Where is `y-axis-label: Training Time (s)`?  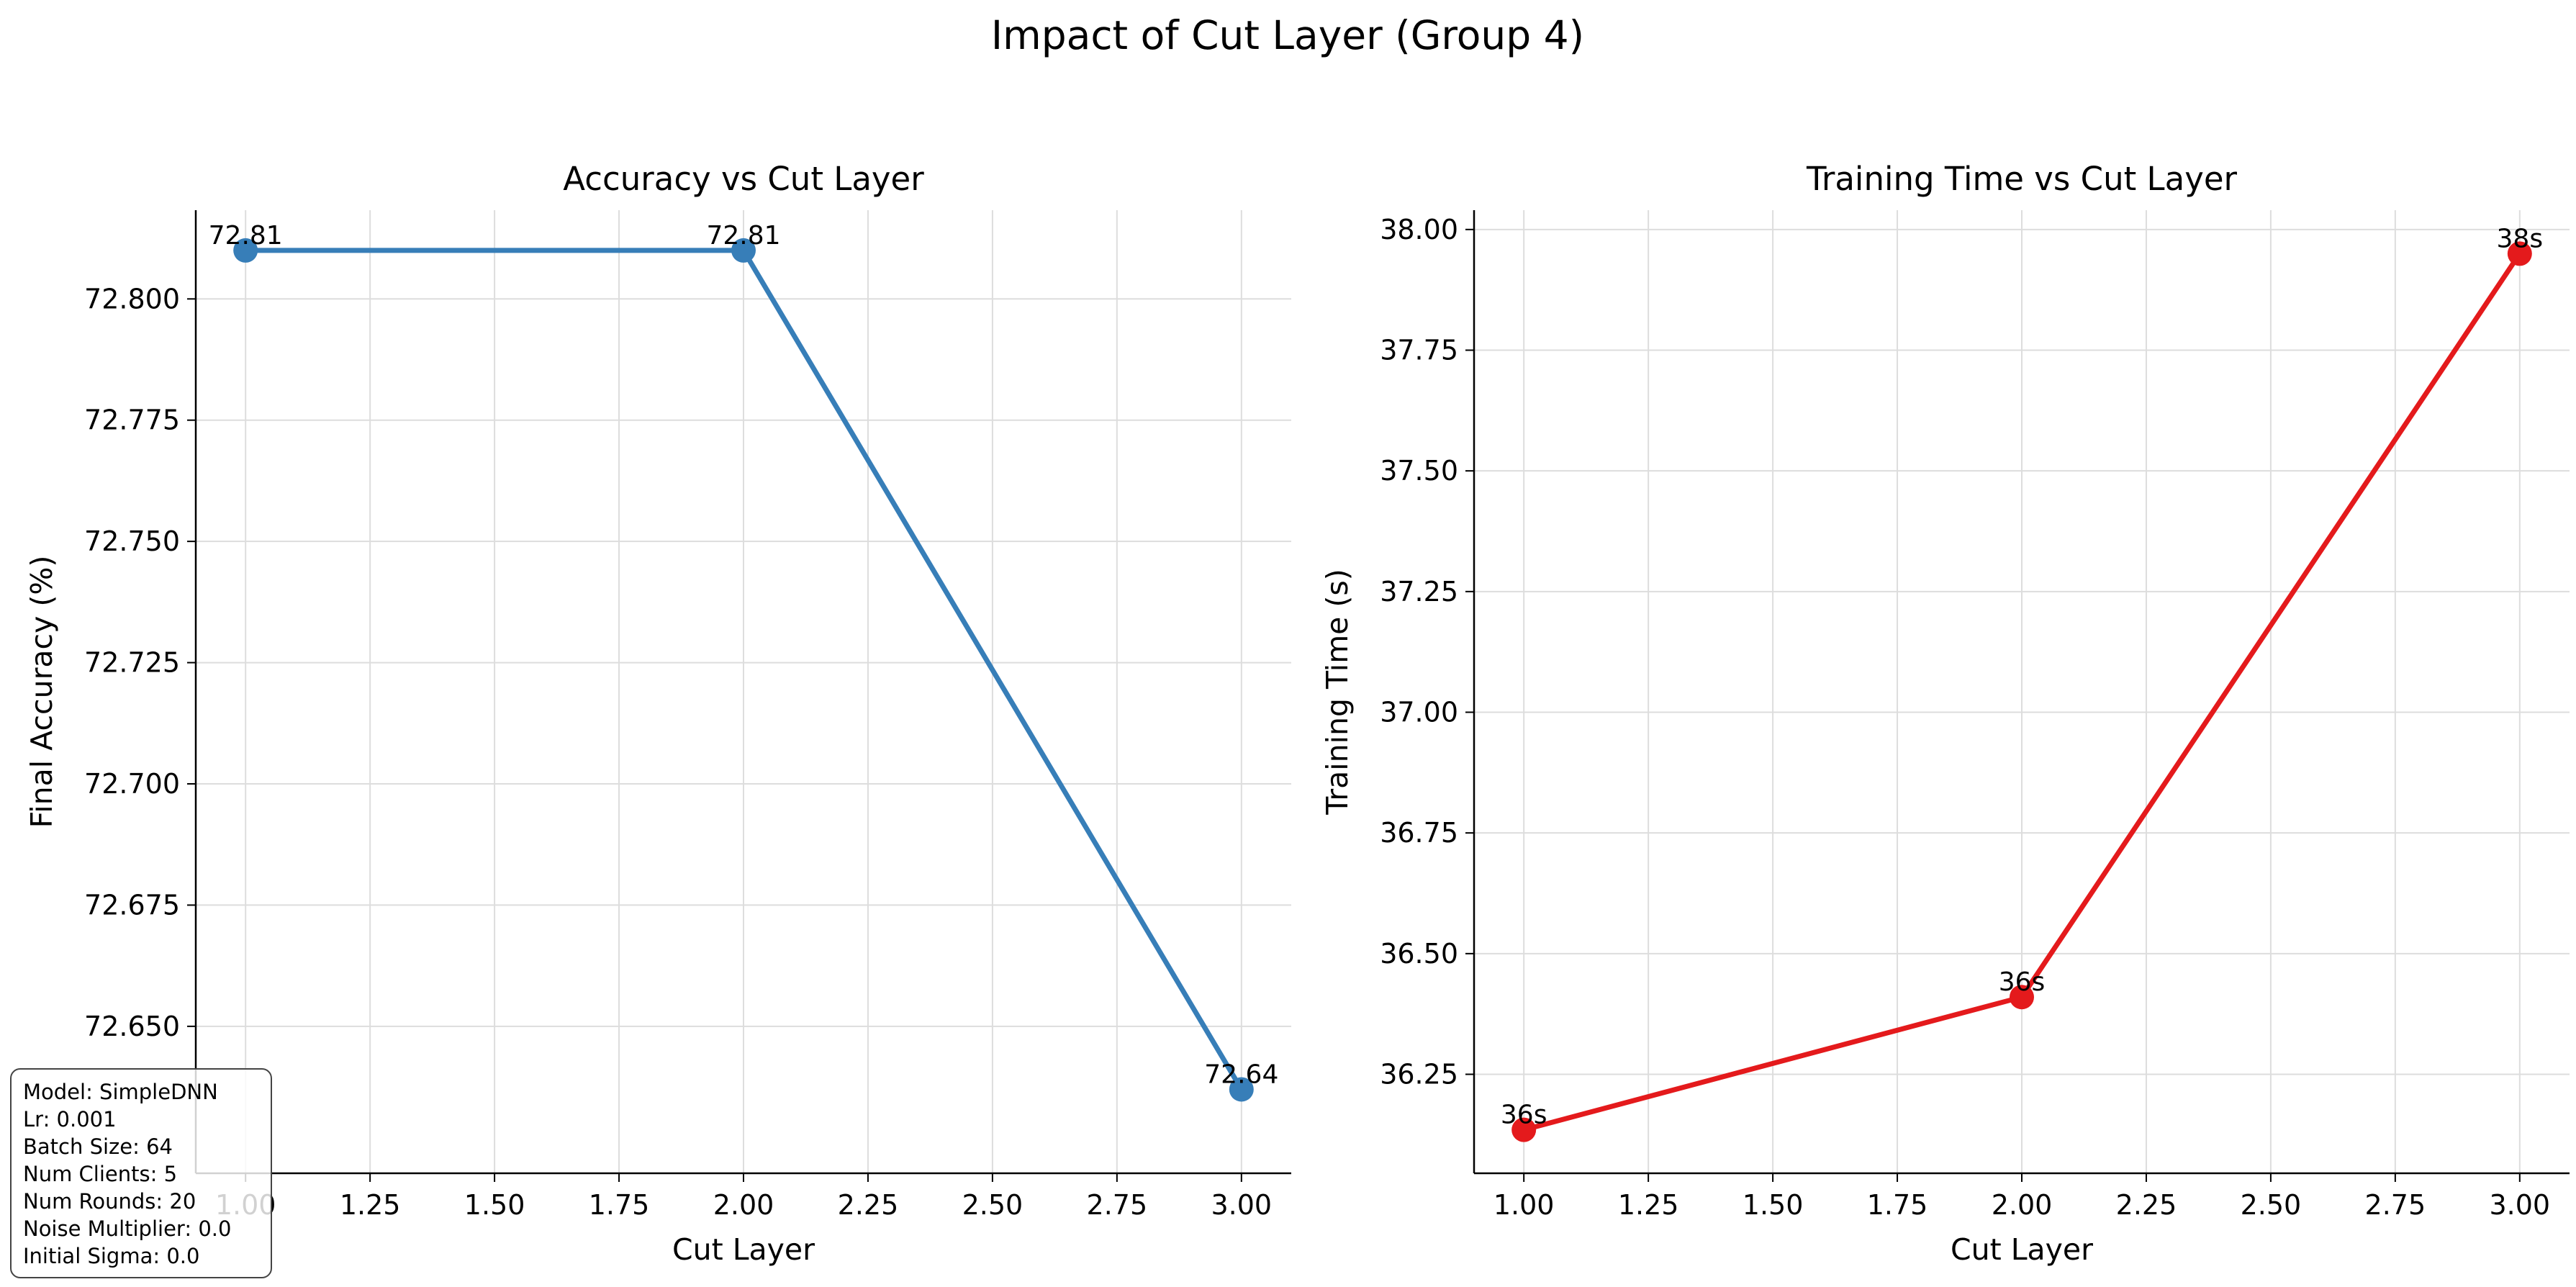 y-axis-label: Training Time (s) is located at coordinates (1338, 692).